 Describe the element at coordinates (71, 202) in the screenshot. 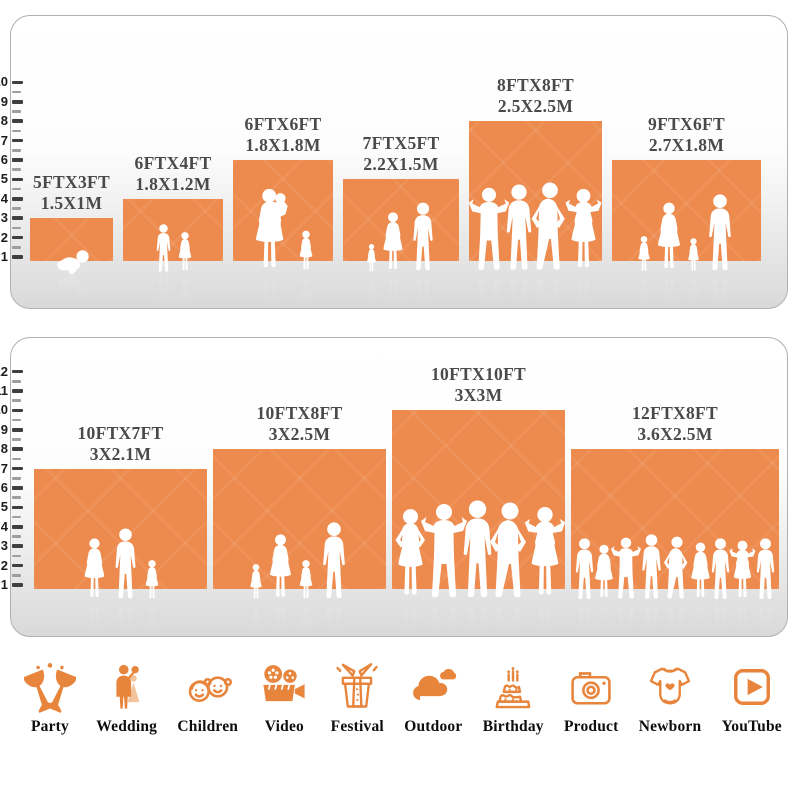

I see `backdrop-size-m: 1.5X1M` at that location.